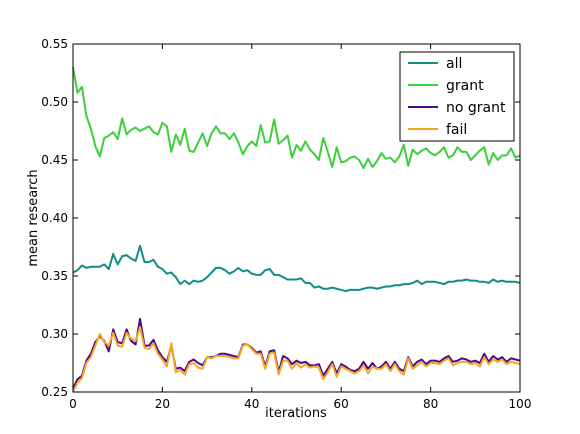 The width and height of the screenshot is (580, 434). I want to click on legend-label-grant: grant, so click(465, 86).